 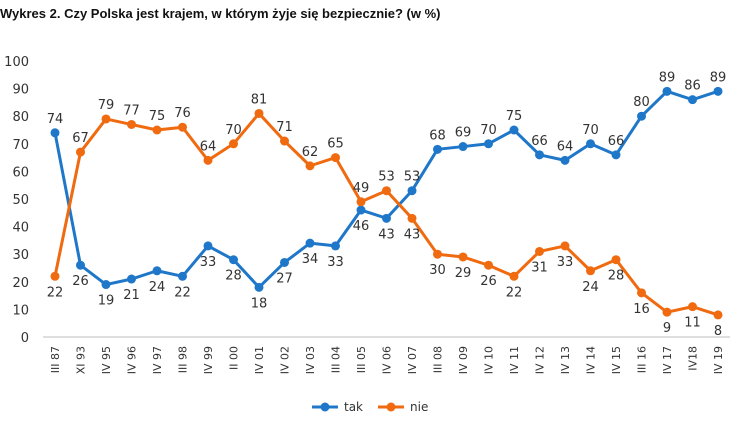 I want to click on data-label-nie: 33, so click(x=565, y=262).